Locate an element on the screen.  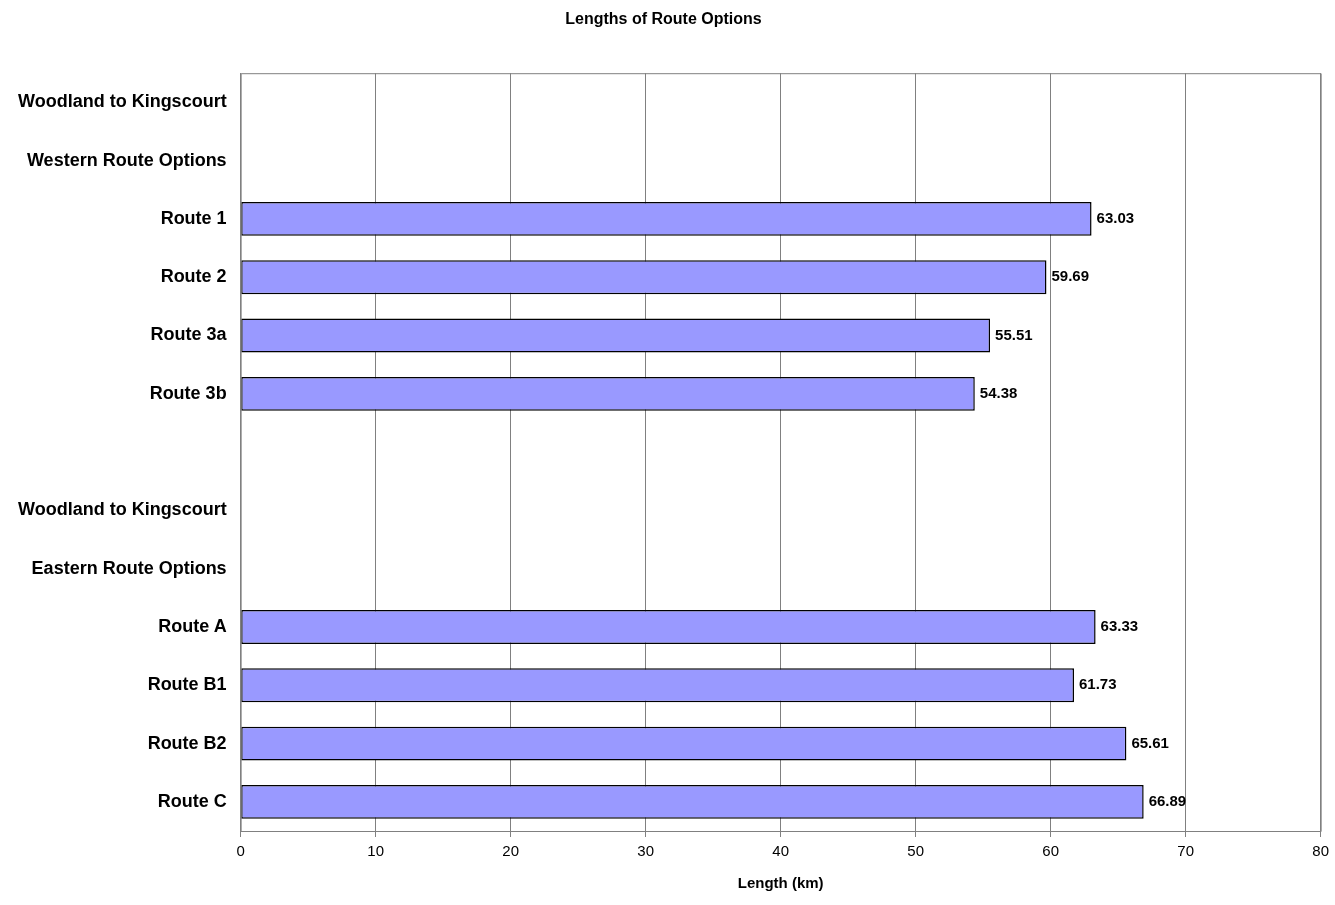
x-tick-label: 80 is located at coordinates (1320, 851).